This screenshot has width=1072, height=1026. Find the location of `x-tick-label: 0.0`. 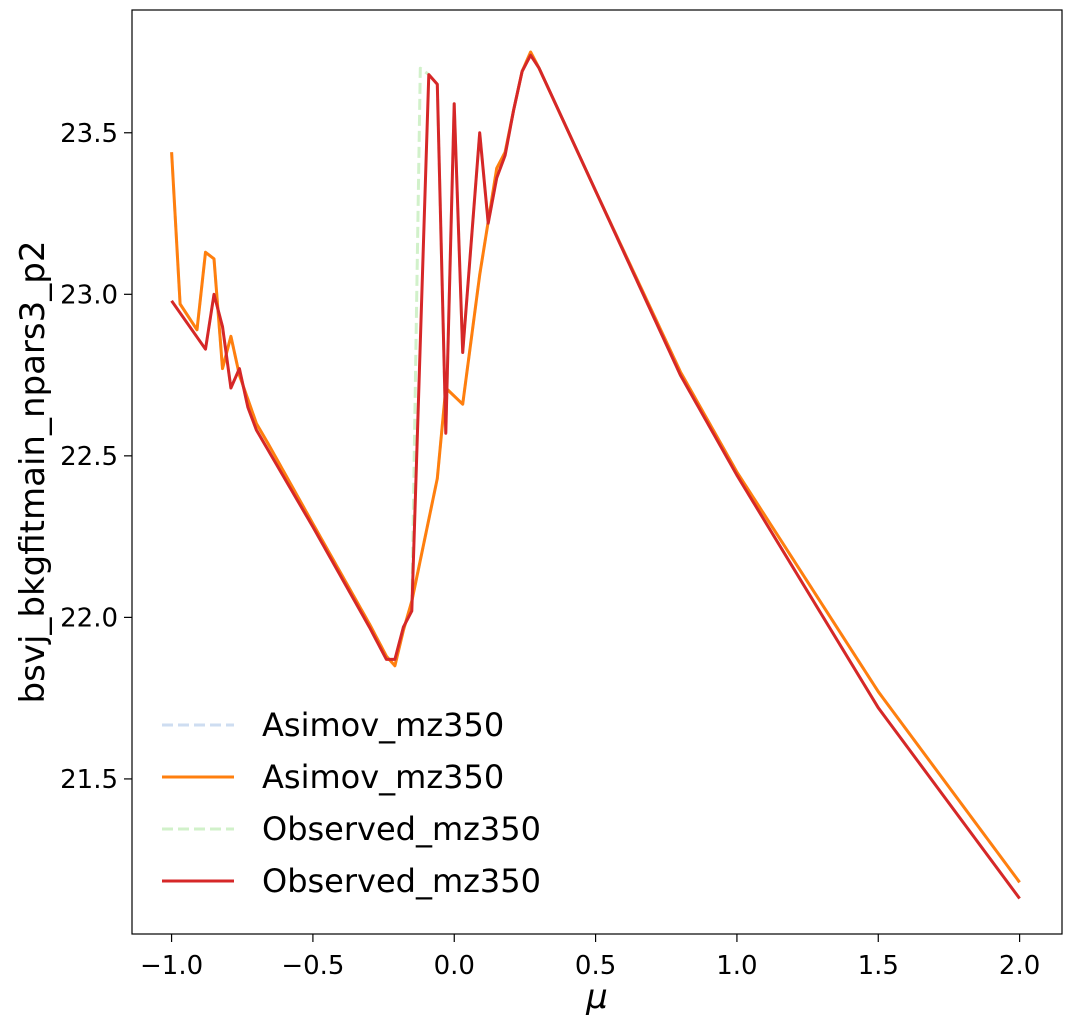

x-tick-label: 0.0 is located at coordinates (454, 966).